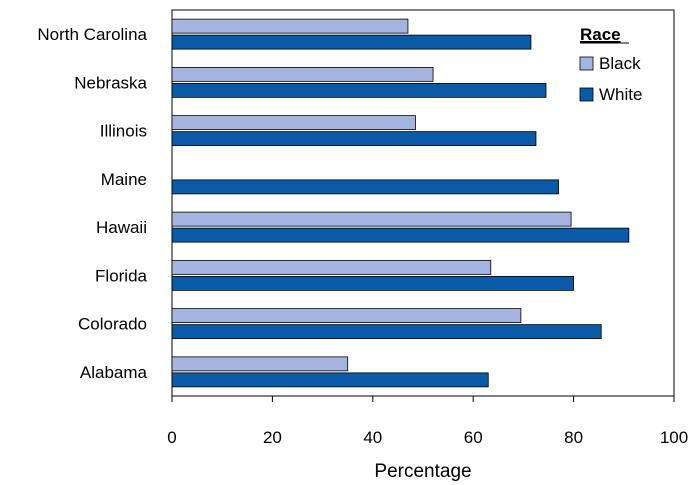  Describe the element at coordinates (290, 26) in the screenshot. I see `bar-black-north-carolina` at that location.